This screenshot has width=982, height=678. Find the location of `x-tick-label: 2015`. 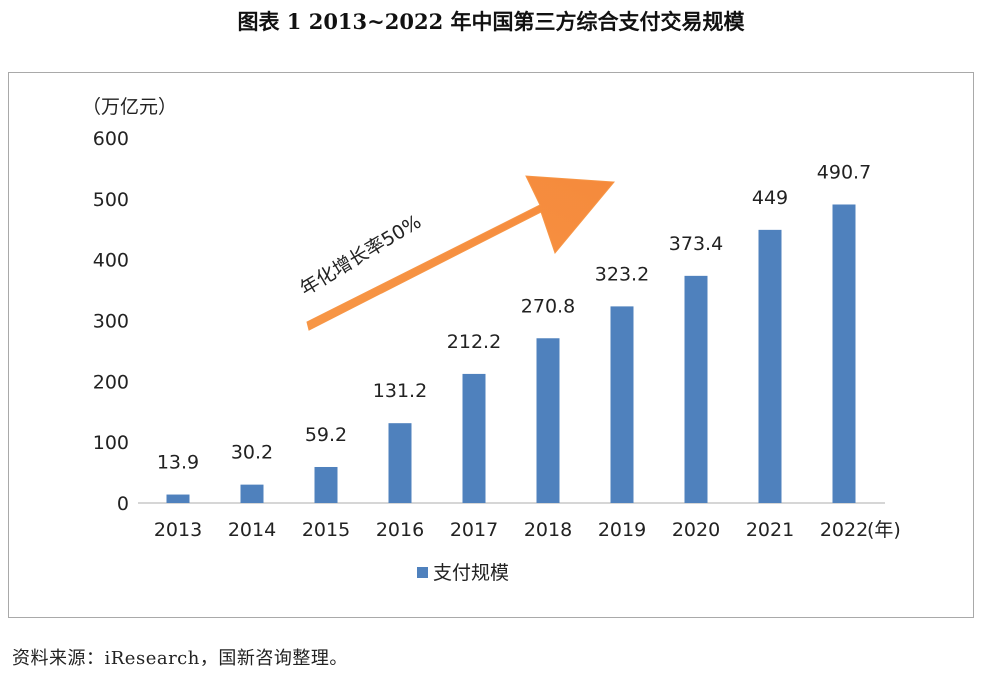

x-tick-label: 2015 is located at coordinates (326, 530).